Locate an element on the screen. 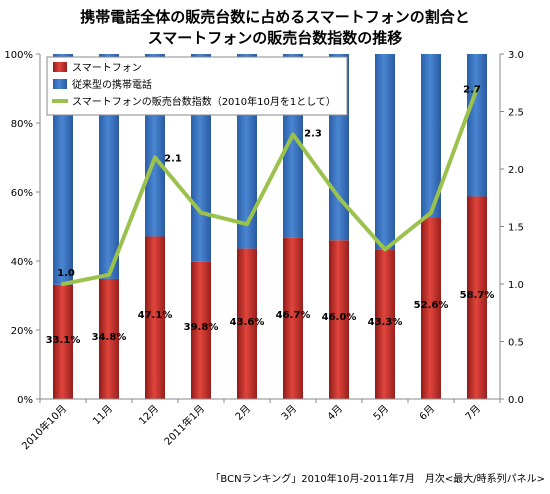 The height and width of the screenshot is (494, 550). left-axis-tick-label: 40% is located at coordinates (22, 262).